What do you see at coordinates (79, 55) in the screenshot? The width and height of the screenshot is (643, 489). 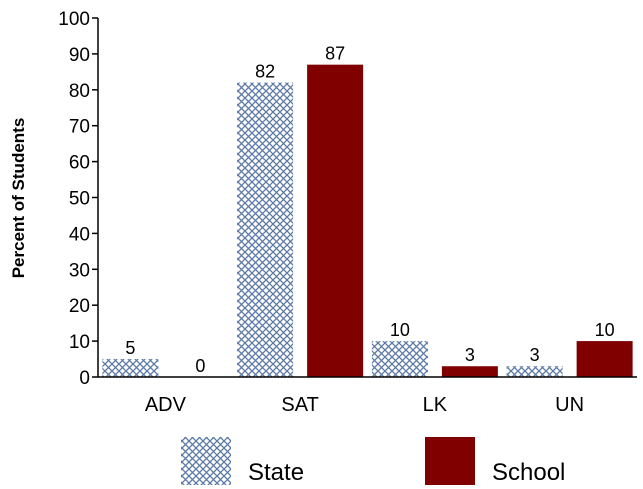 I see `y-tick-label: 90` at bounding box center [79, 55].